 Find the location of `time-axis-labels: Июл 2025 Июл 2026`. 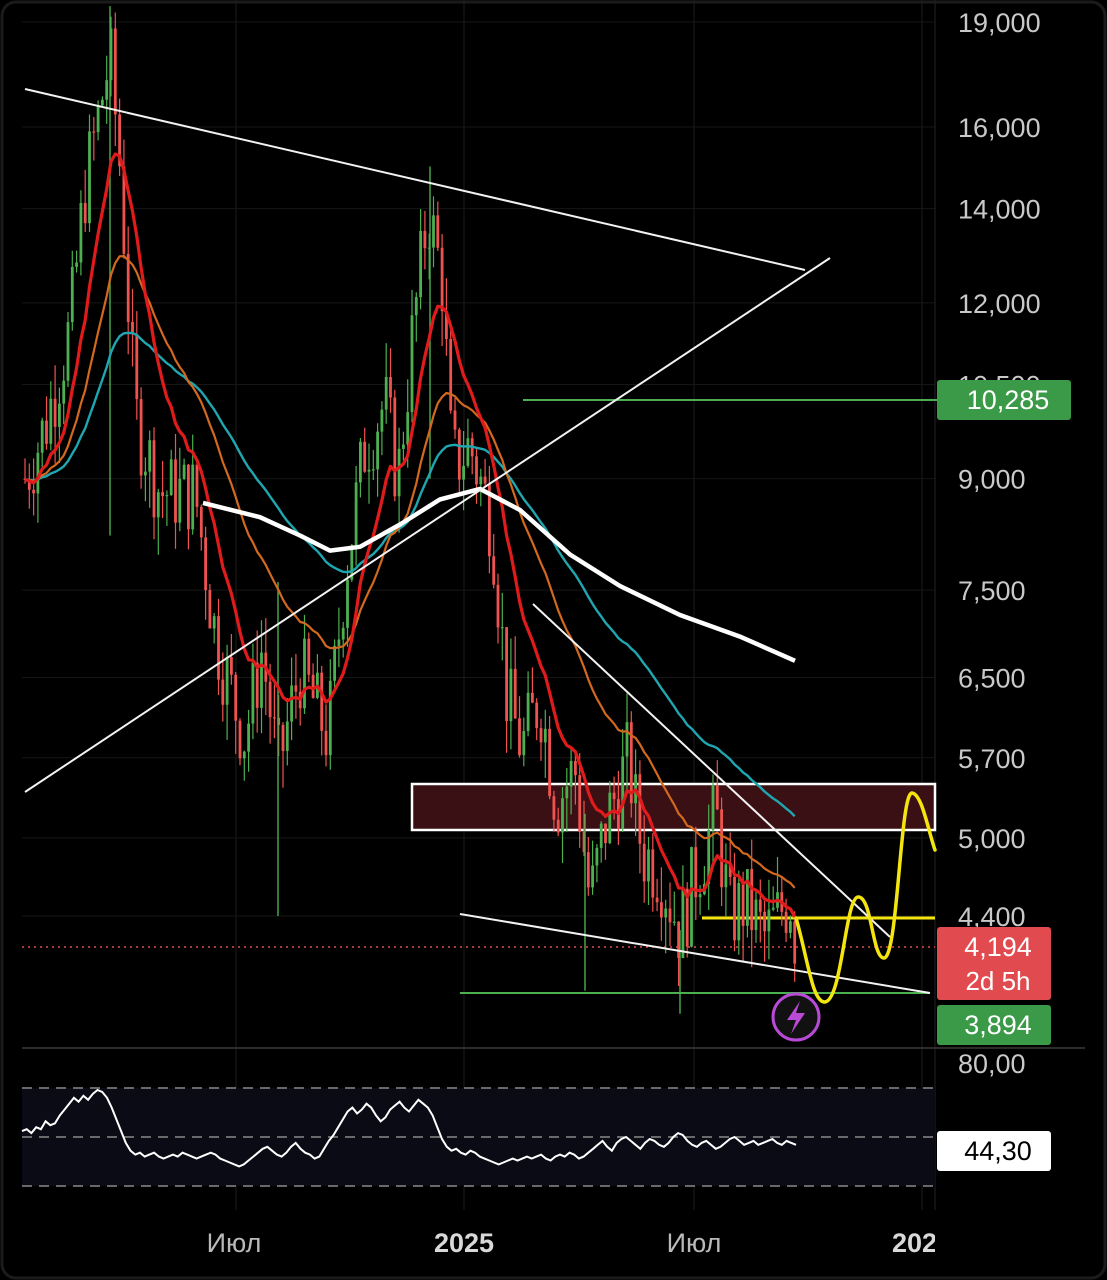

time-axis-labels: Июл 2025 Июл 2026 is located at coordinates (571, 1243).